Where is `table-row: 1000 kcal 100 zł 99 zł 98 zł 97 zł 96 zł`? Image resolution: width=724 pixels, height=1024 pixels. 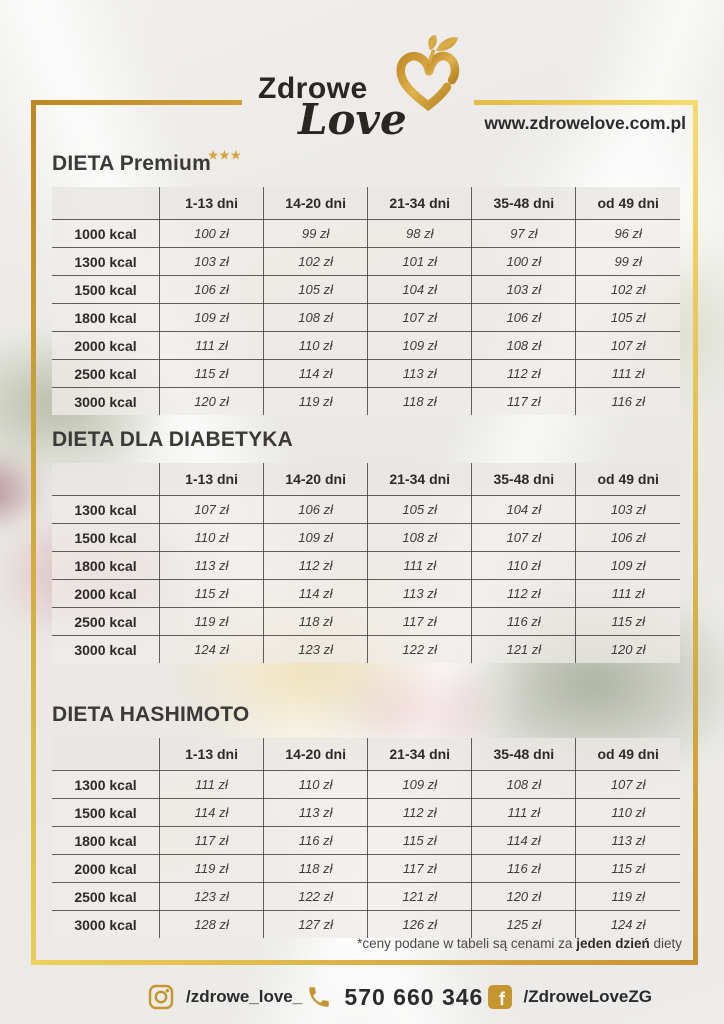
table-row: 1000 kcal 100 zł 99 zł 98 zł 97 zł 96 zł is located at coordinates (366, 233).